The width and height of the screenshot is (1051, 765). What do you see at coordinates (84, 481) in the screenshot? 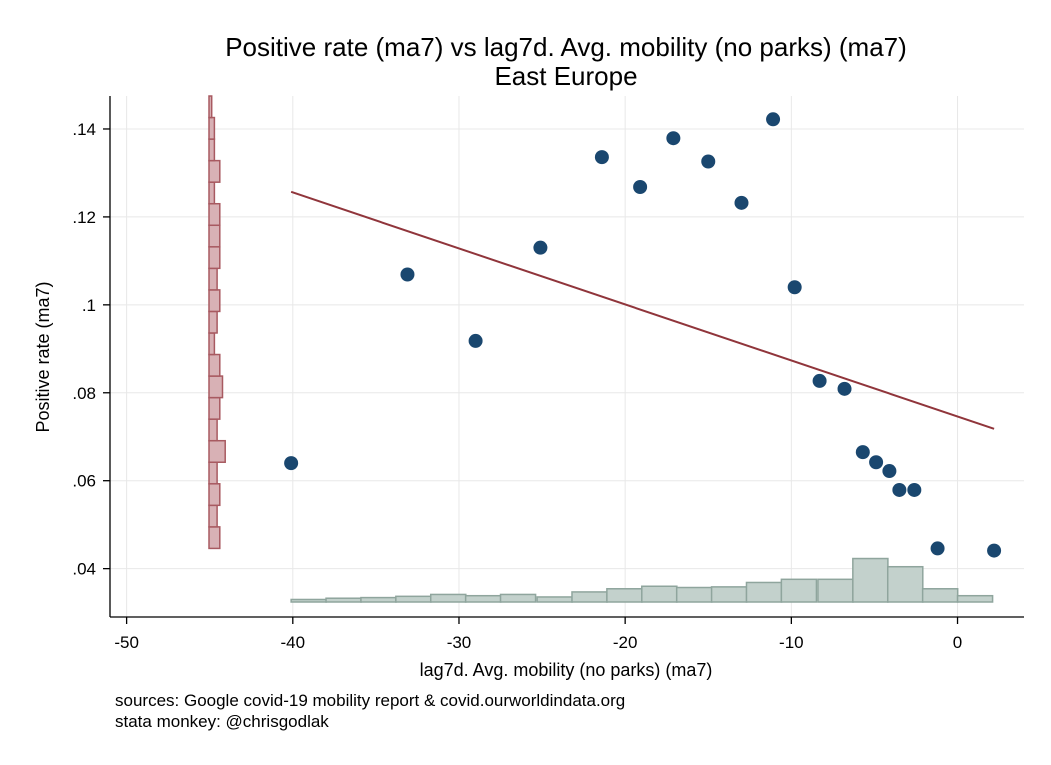
I see `y-tick-label: .06` at bounding box center [84, 481].